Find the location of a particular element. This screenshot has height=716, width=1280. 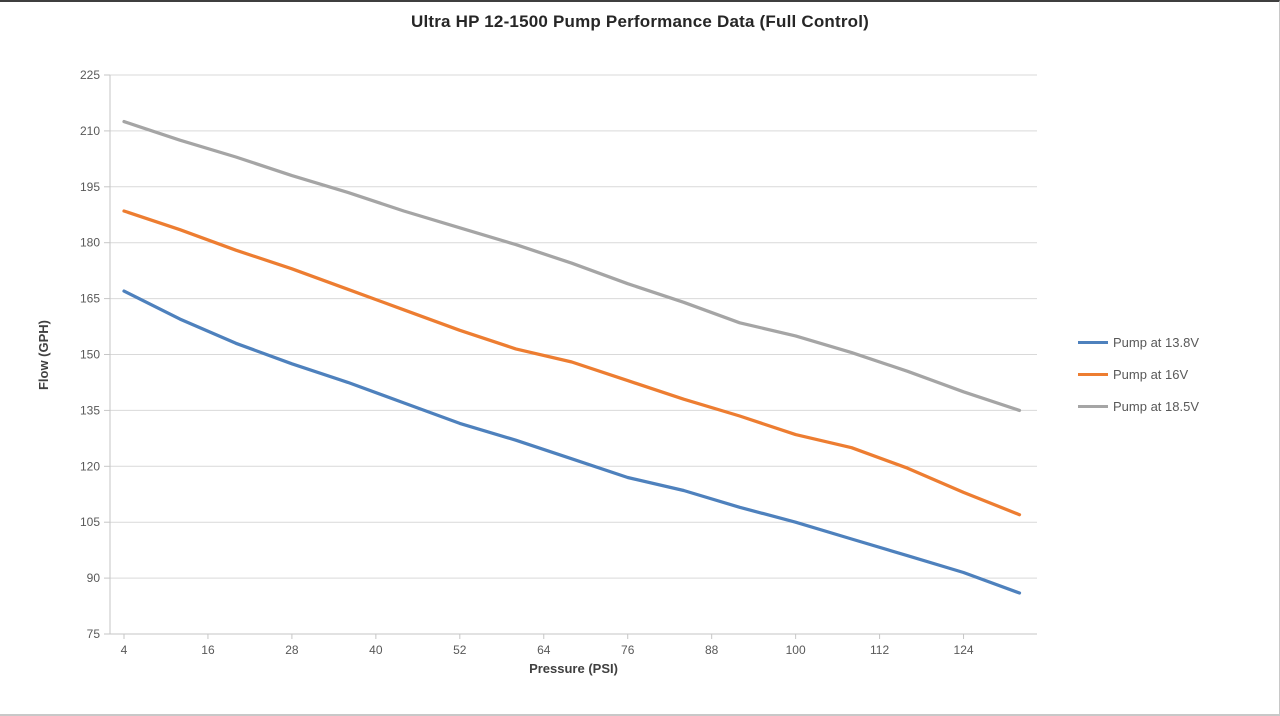

x-axis-title: Pressure (PSI) is located at coordinates (573, 668).